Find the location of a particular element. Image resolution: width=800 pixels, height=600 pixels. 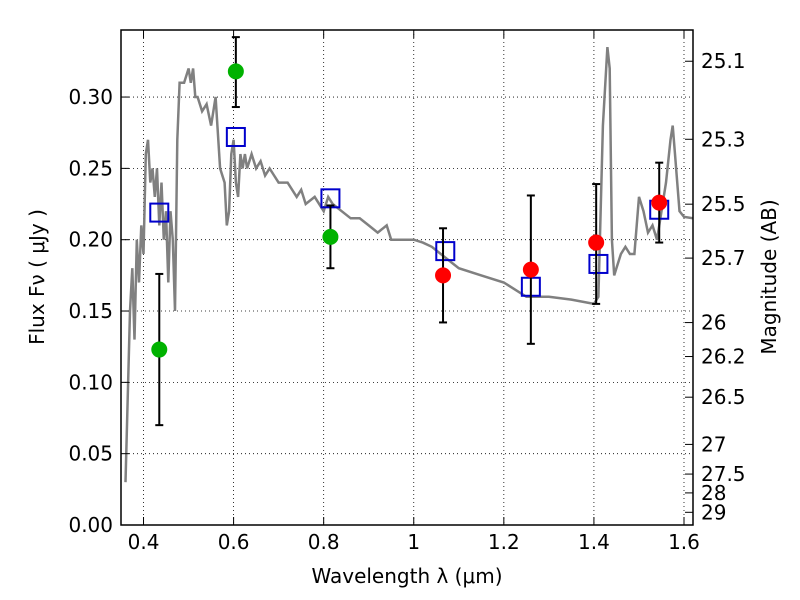

y-tick-label: 0.20 is located at coordinates (90, 240).